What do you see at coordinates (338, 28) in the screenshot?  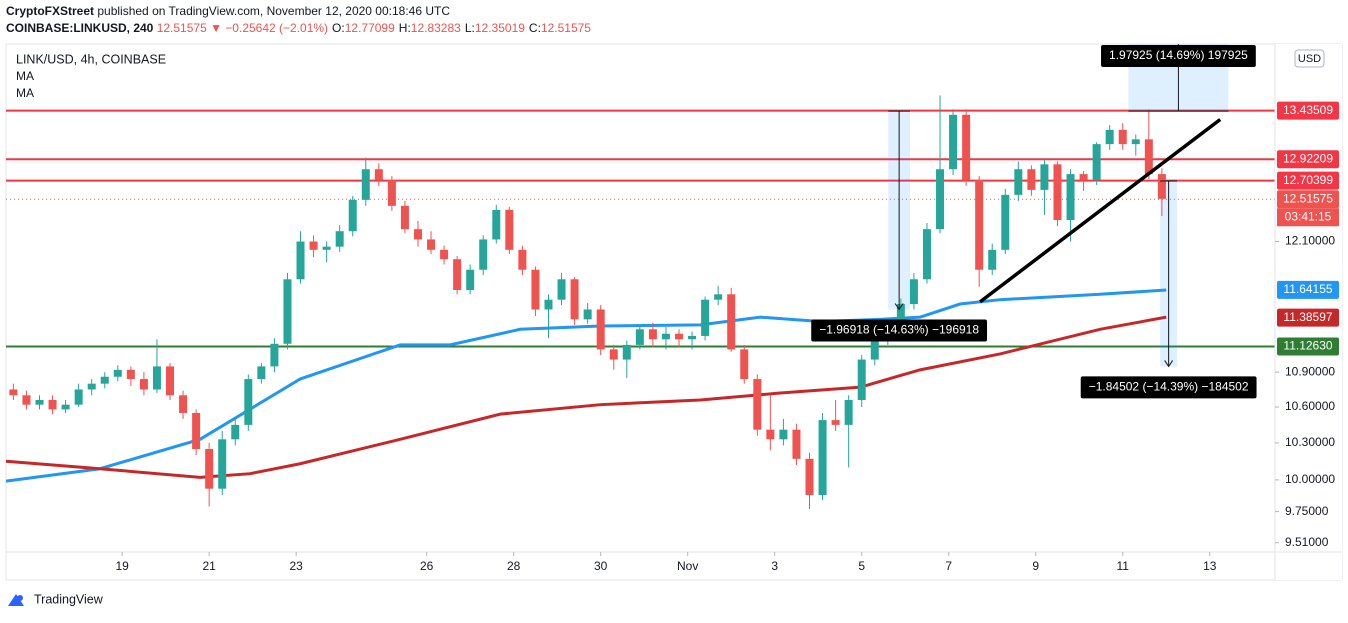 I see `ohlc-label: O:` at bounding box center [338, 28].